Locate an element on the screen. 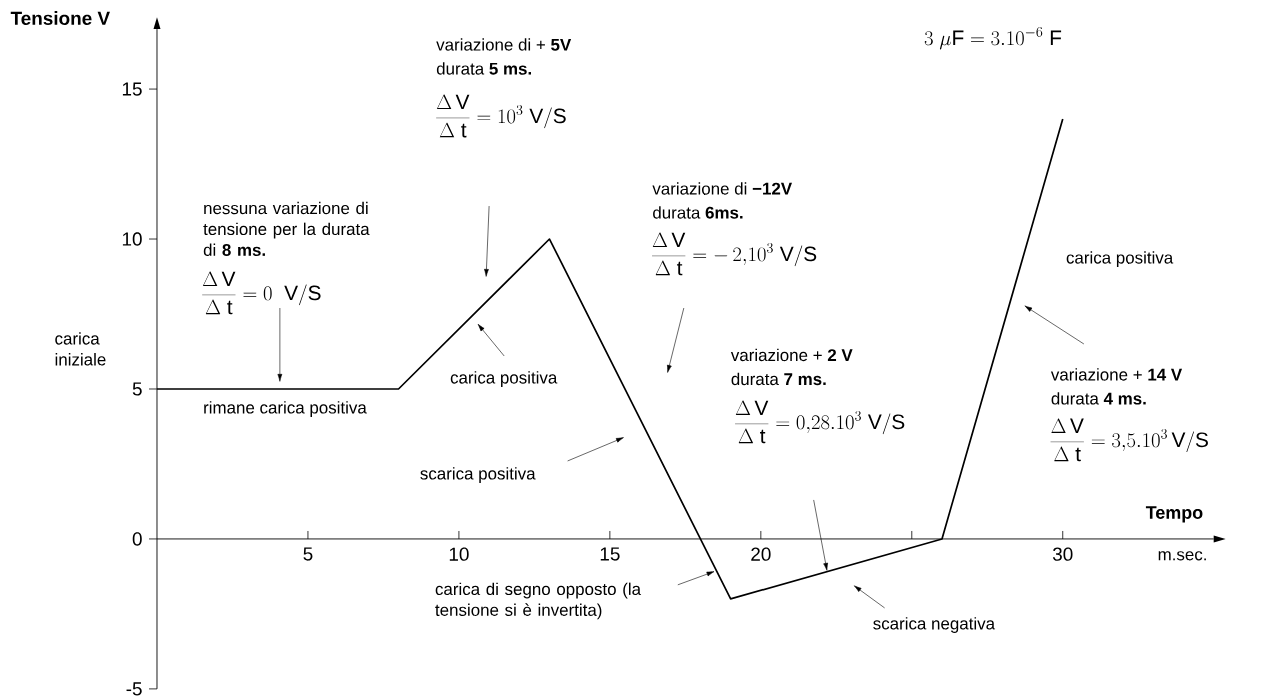 This screenshot has width=1262, height=699. annotation: variazione di −12V is located at coordinates (722, 188).